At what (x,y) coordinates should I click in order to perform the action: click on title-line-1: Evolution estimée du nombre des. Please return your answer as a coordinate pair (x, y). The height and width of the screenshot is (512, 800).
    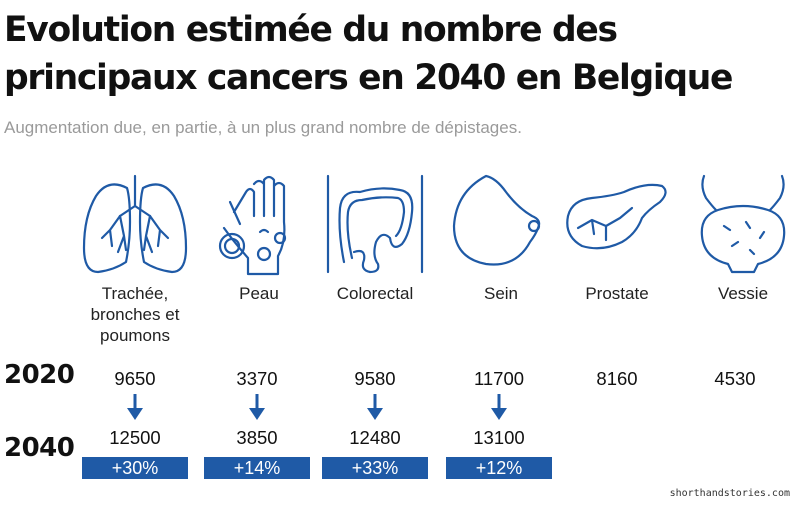
    Looking at the image, I should click on (311, 30).